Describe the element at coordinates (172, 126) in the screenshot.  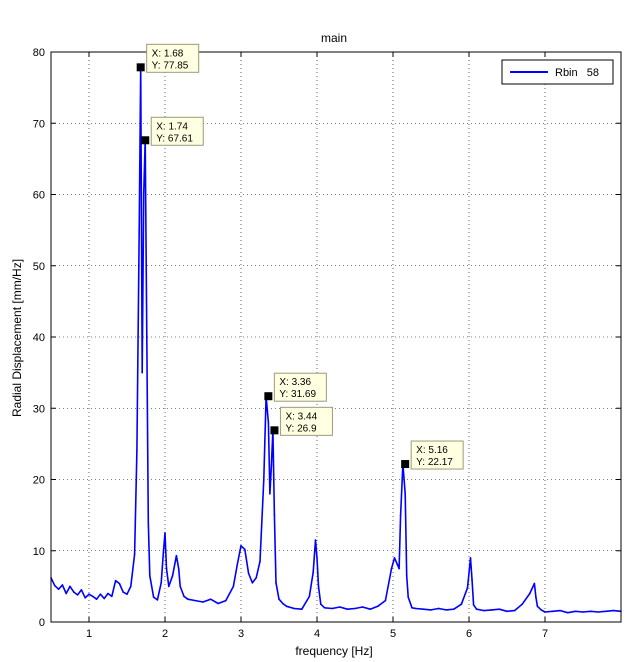
I see `data-tip-text: X: 1.74` at that location.